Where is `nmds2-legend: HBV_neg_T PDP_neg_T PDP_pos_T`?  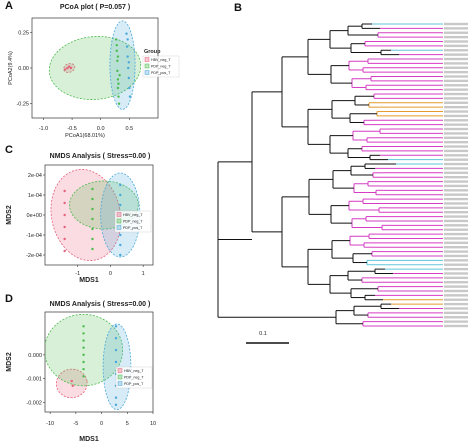 nmds2-legend: HBV_neg_T PDP_neg_T PDP_pos_T is located at coordinates (134, 377).